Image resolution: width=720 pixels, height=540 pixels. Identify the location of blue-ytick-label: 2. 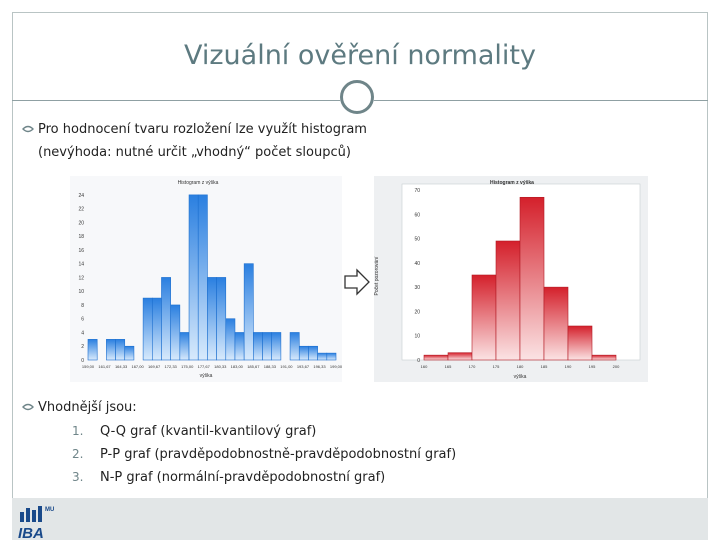
(82, 347).